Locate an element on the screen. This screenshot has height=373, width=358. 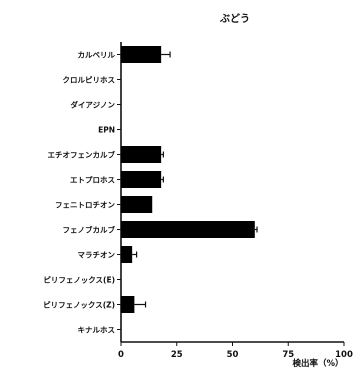
y-tick-label: ピリフェノックス(E) is located at coordinates (79, 280).